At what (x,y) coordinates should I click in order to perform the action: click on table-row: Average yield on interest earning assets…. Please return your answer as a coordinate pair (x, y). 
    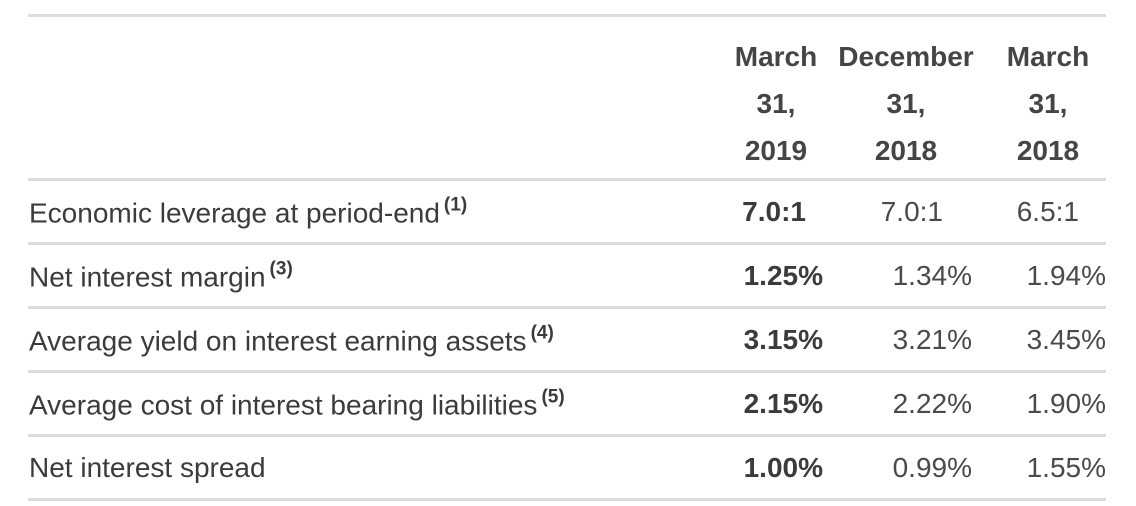
    Looking at the image, I should click on (567, 339).